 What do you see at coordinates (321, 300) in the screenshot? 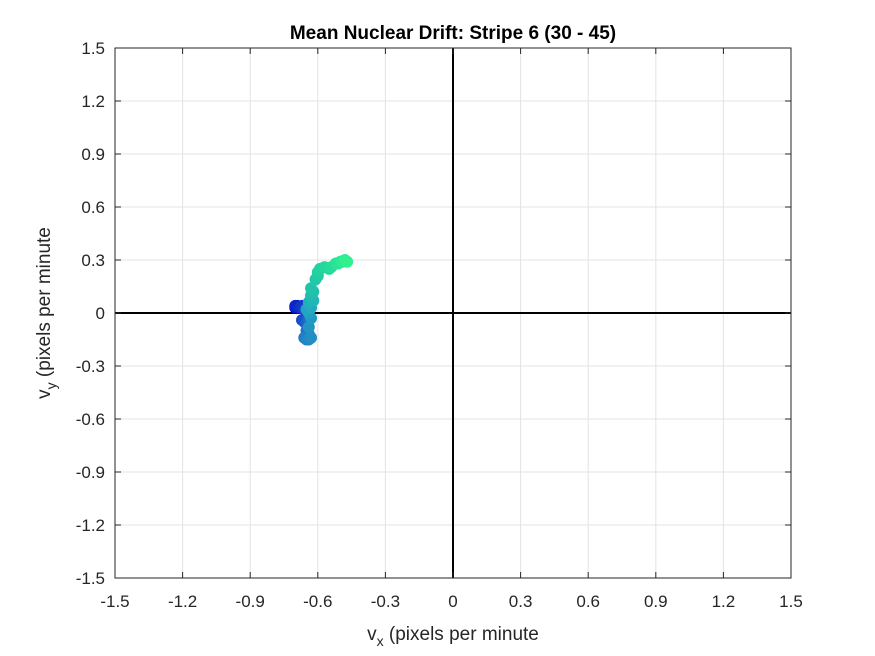
I see `data-points` at bounding box center [321, 300].